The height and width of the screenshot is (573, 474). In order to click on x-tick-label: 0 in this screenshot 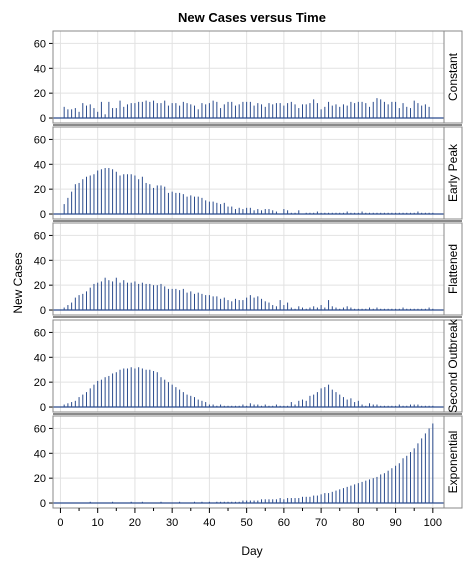, I will do `click(60, 523)`.